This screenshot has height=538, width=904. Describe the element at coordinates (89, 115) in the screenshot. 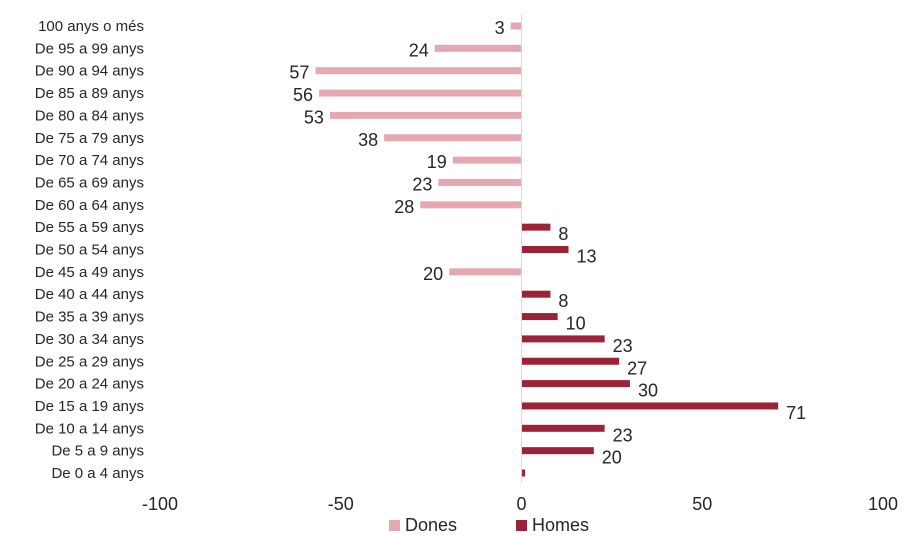

I see `category-label: De 80 a 84 anys` at that location.